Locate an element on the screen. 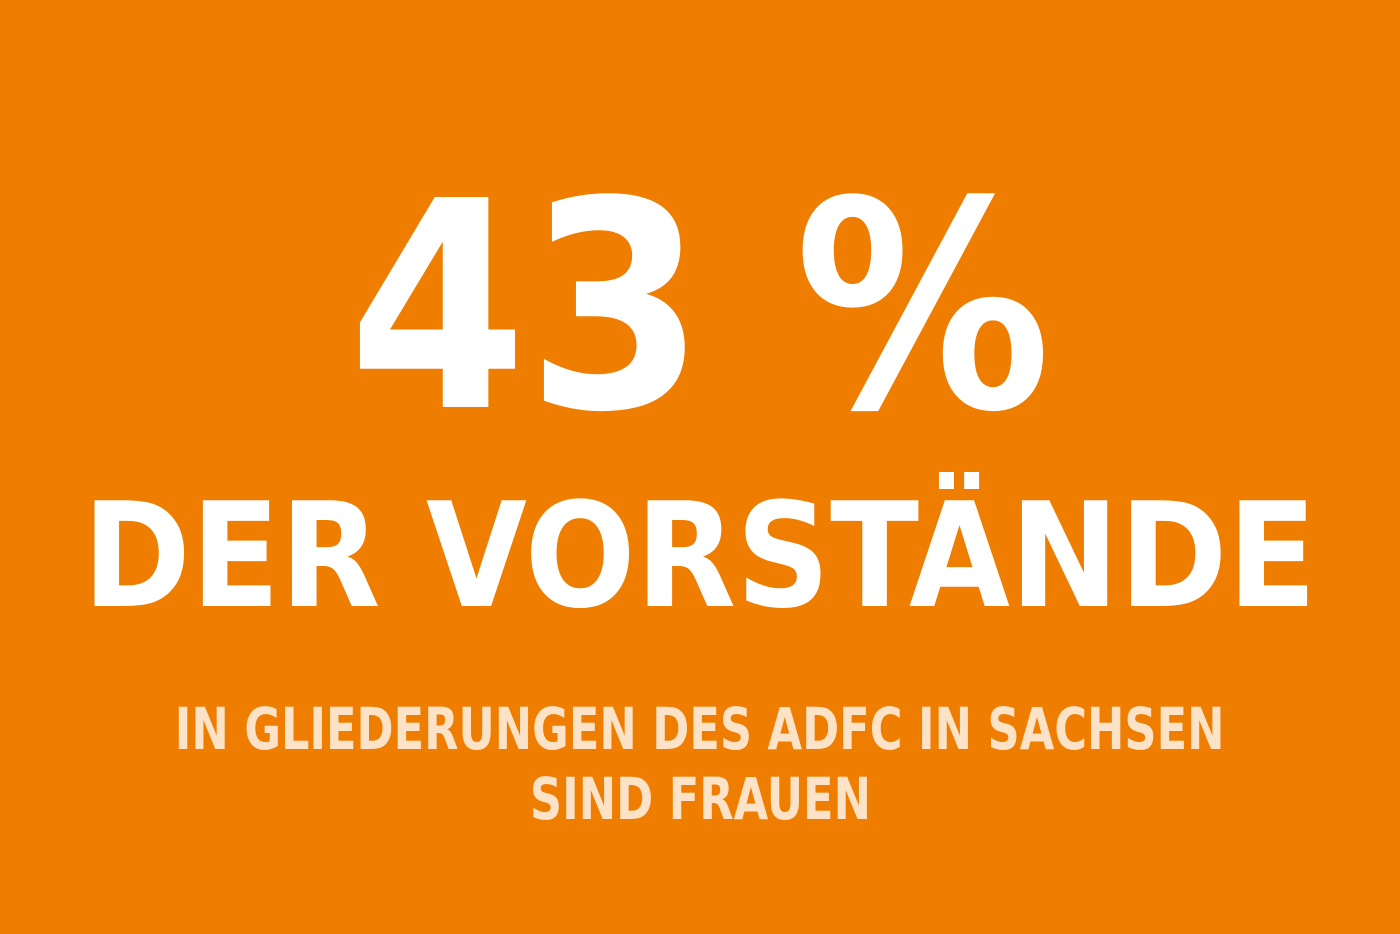 The image size is (1400, 934). subtitle-line-2: SIND FRAUEN is located at coordinates (700, 799).